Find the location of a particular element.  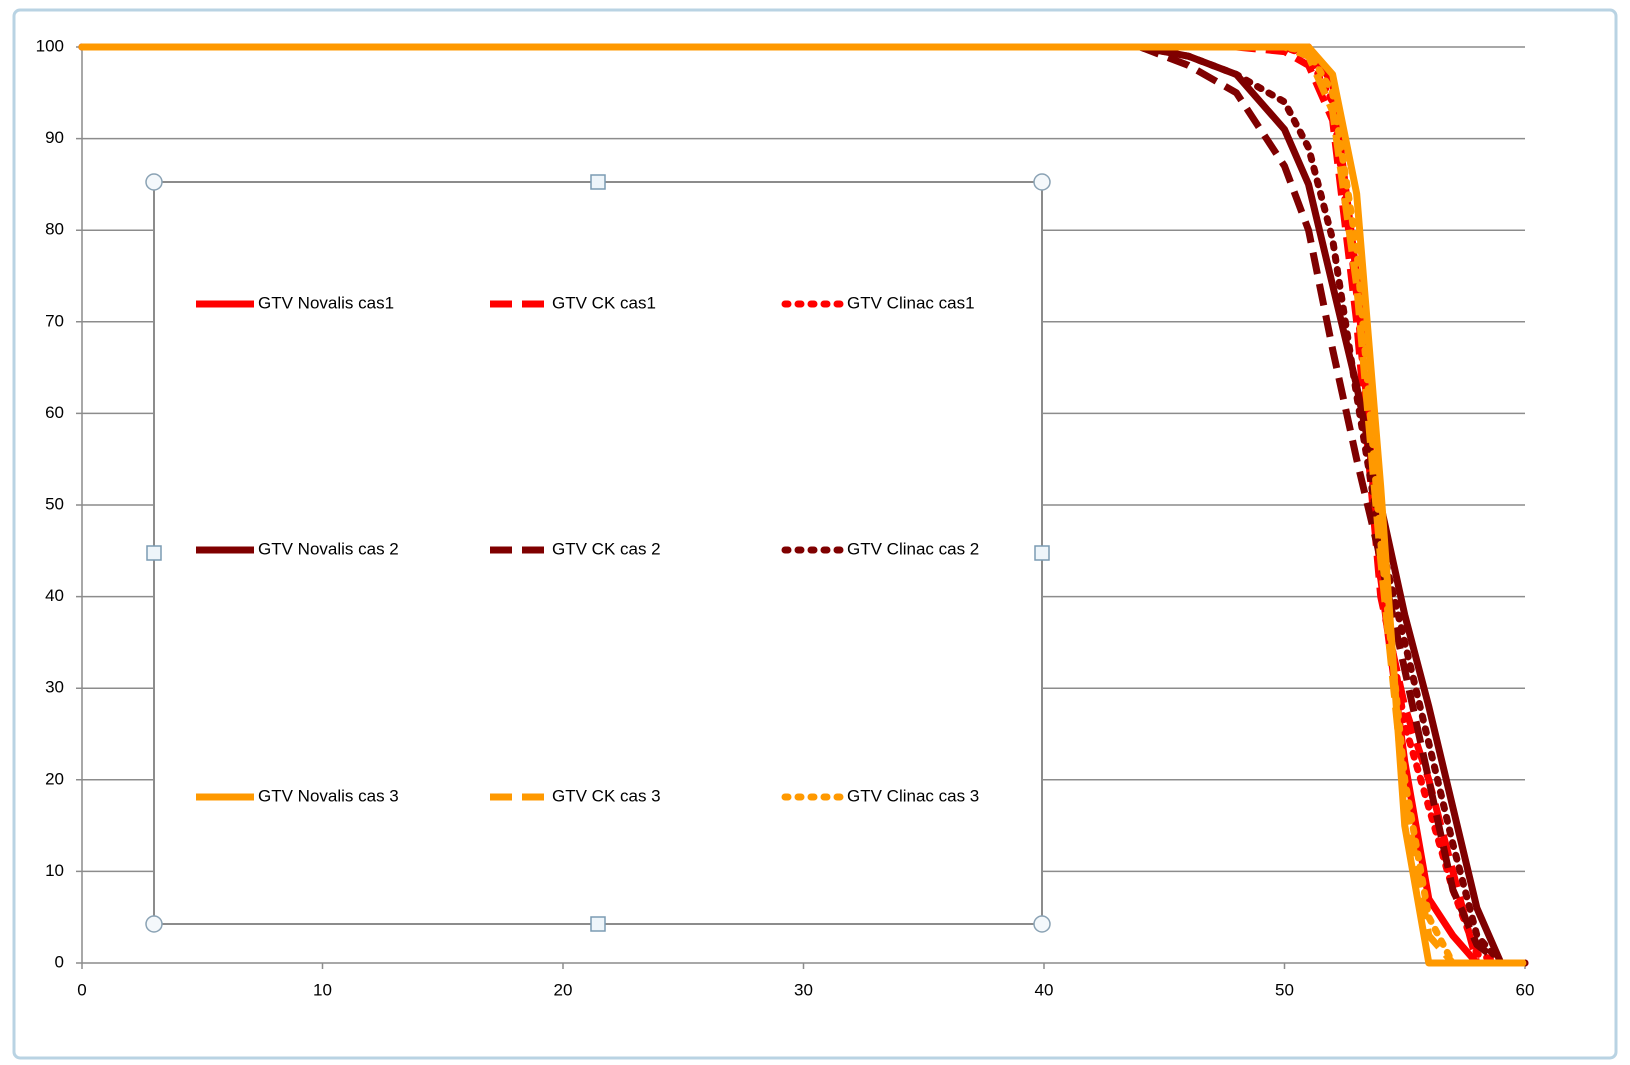

y-tick-label: 60 is located at coordinates (54, 412).